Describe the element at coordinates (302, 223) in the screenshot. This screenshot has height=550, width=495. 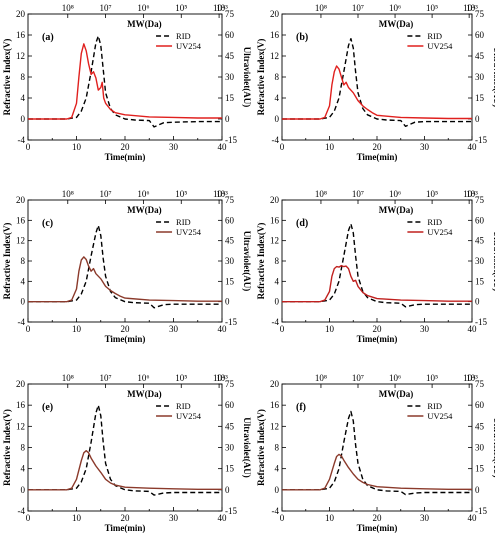
I see `panel-label: (d)` at that location.